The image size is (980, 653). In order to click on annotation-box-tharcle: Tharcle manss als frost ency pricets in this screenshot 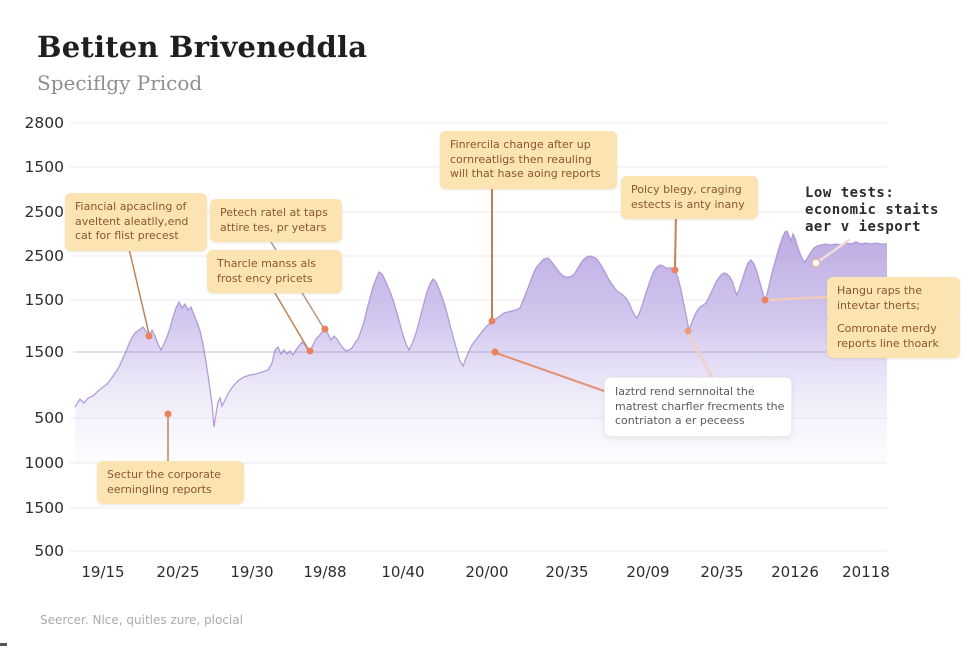, I will do `click(274, 272)`.